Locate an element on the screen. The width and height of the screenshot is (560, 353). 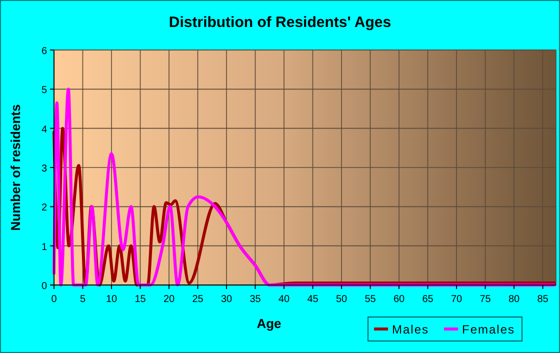
legend-label: Males is located at coordinates (411, 329).